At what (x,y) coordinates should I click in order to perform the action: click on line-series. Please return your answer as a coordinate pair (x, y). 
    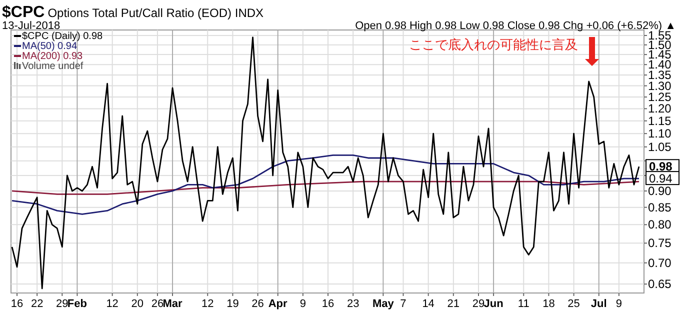
    Looking at the image, I should click on (325, 187).